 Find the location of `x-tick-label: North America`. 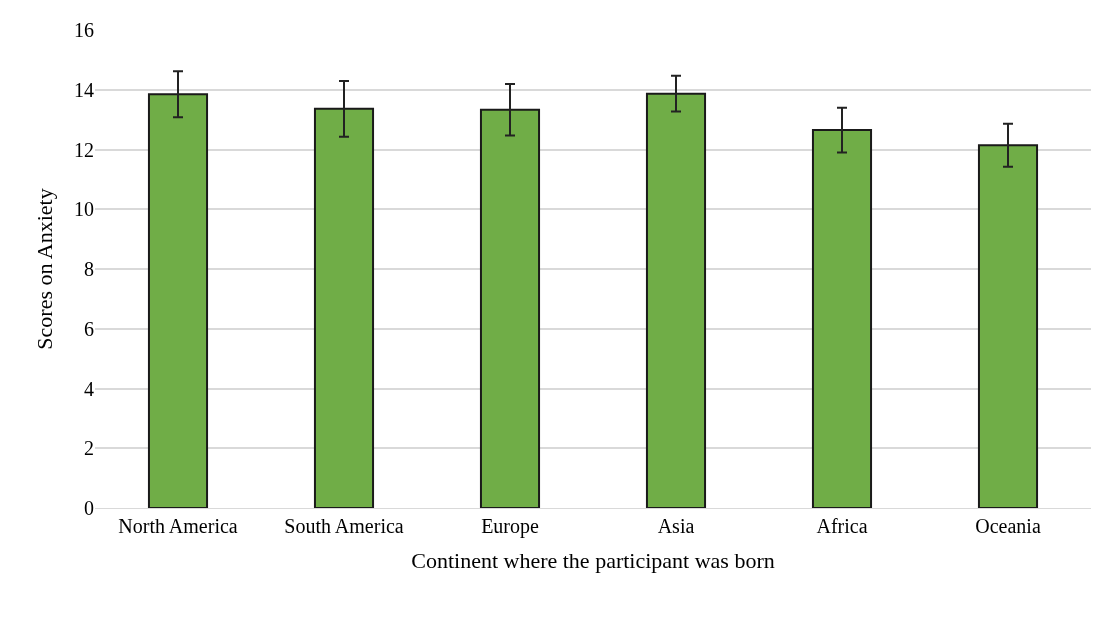

x-tick-label: North America is located at coordinates (178, 526).